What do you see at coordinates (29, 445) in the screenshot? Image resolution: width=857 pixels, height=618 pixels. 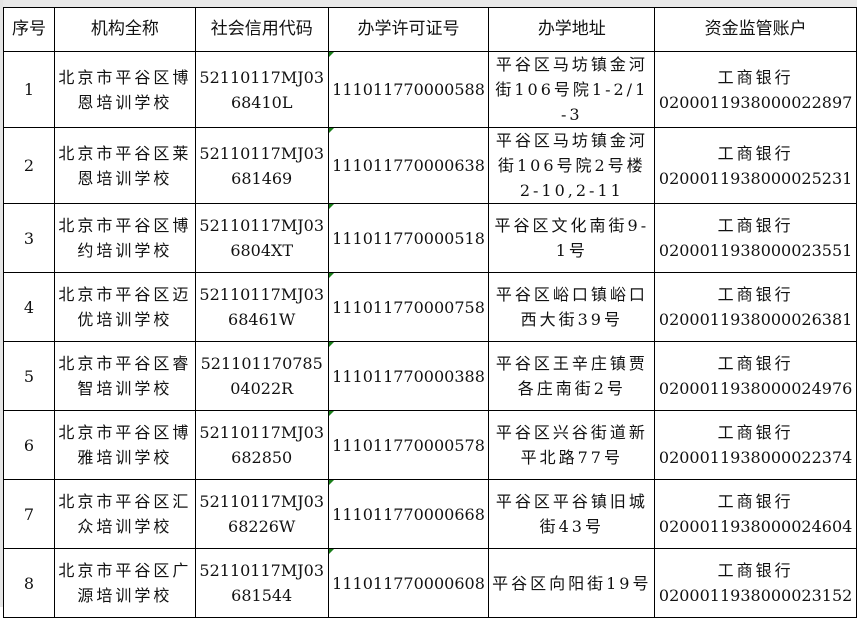 I see `cell-no: 6` at bounding box center [29, 445].